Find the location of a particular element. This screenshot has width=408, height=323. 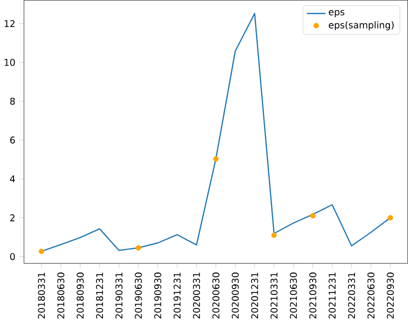

y-tick-label: 8 is located at coordinates (12, 101).